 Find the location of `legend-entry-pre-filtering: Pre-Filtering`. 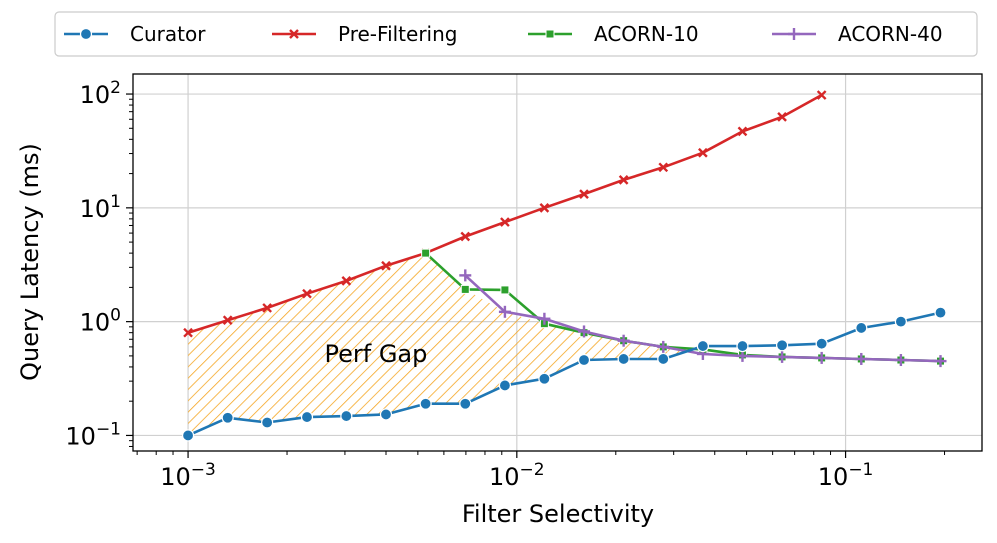

legend-entry-pre-filtering: Pre-Filtering is located at coordinates (364, 34).